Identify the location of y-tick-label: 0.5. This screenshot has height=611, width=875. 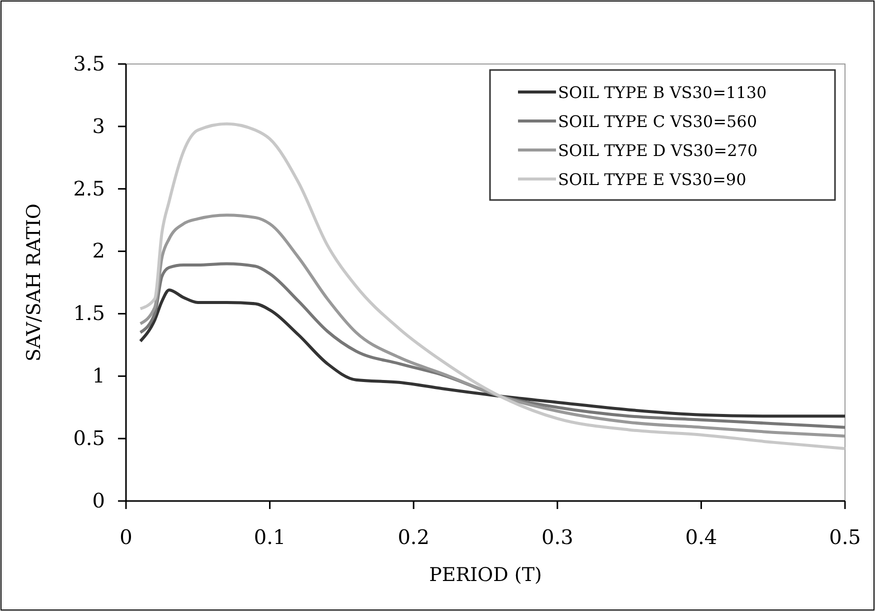
(89, 438).